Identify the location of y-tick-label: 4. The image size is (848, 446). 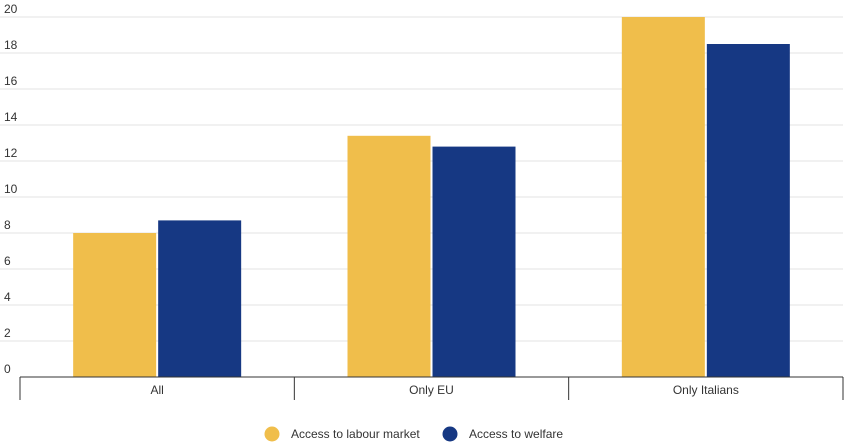
(7, 297).